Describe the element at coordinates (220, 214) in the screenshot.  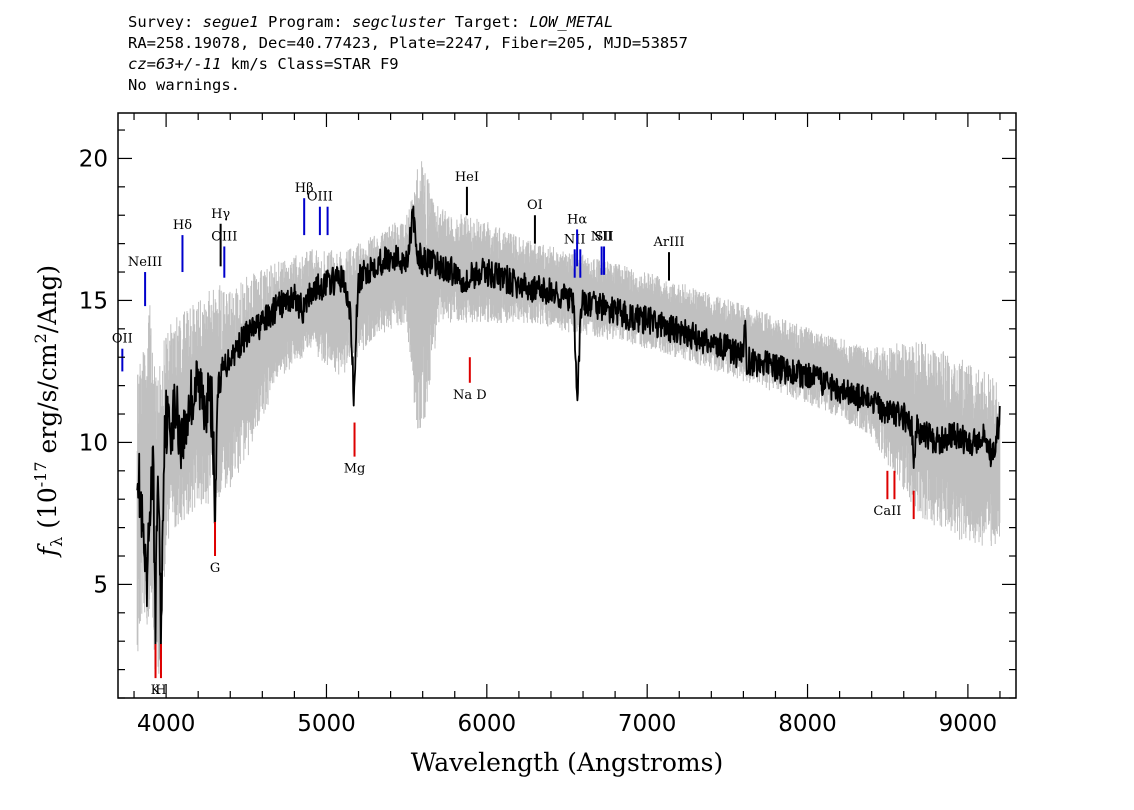
I see `line-label: Hγ` at that location.